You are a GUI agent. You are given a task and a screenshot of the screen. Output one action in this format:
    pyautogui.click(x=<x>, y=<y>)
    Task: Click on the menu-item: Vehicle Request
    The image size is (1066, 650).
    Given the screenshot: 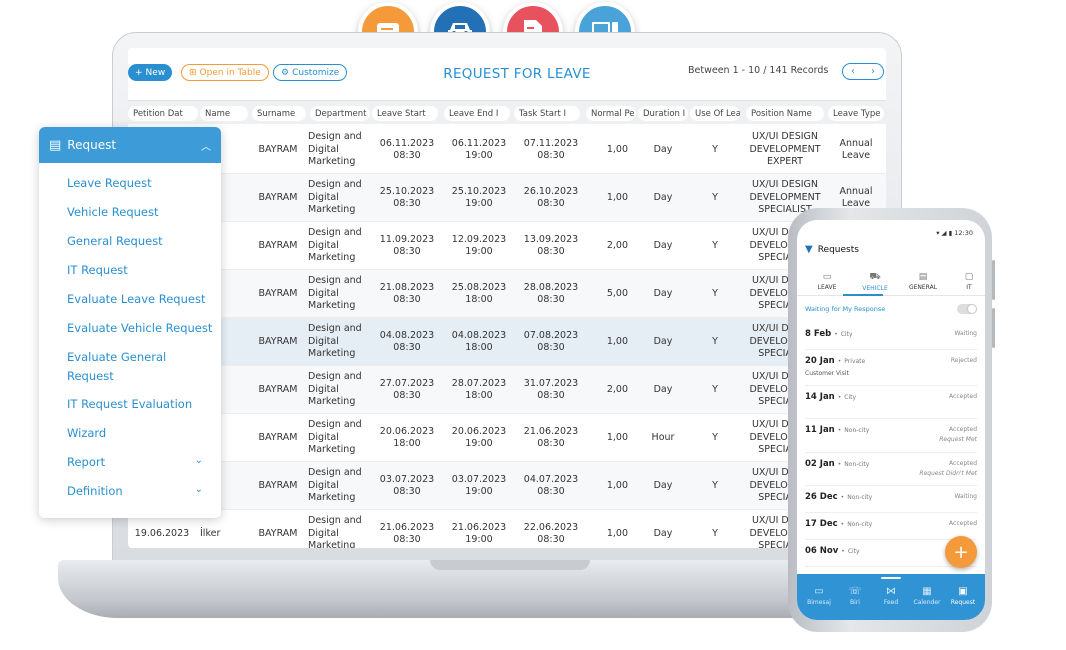 What is the action you would take?
    pyautogui.click(x=113, y=212)
    